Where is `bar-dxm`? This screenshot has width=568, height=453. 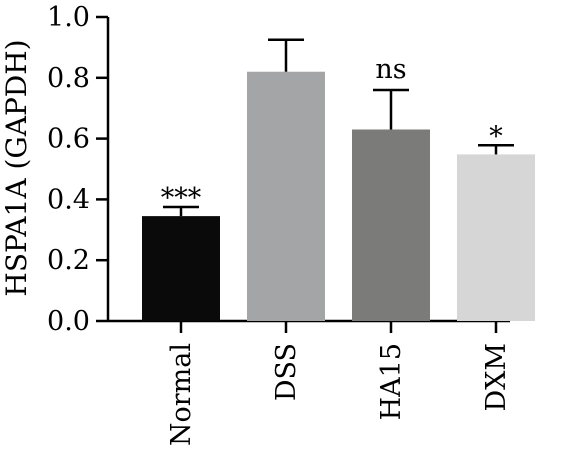 bar-dxm is located at coordinates (496, 237).